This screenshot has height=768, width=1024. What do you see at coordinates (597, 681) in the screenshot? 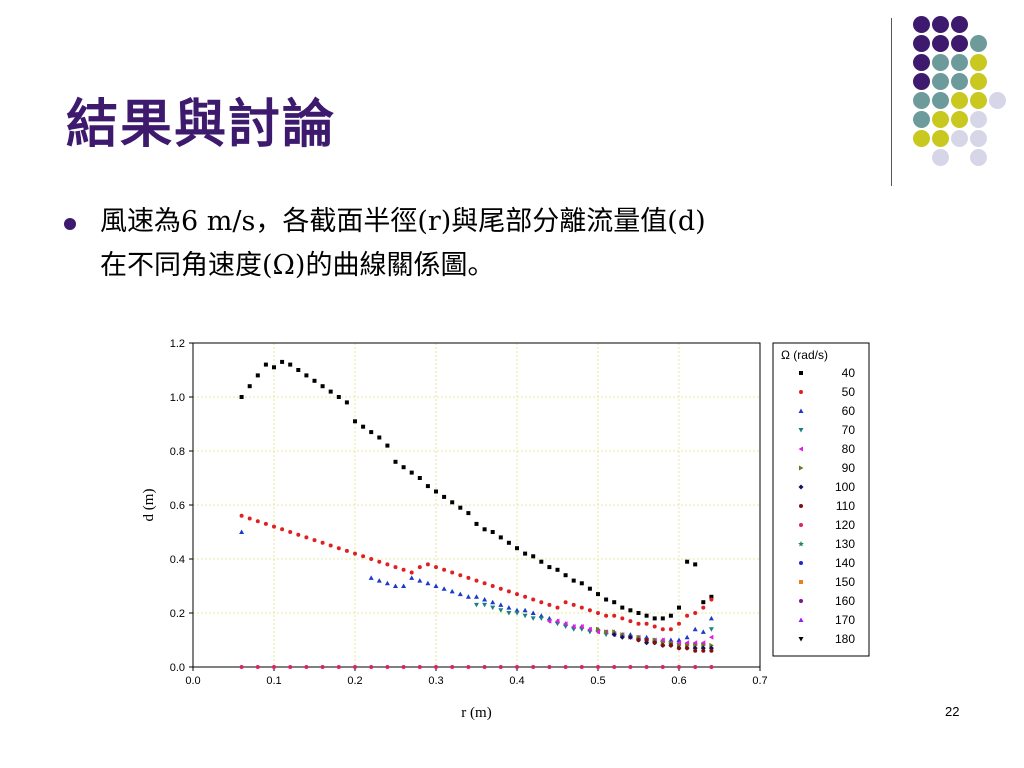
I see `x-tick-label: 0.5` at bounding box center [597, 681].